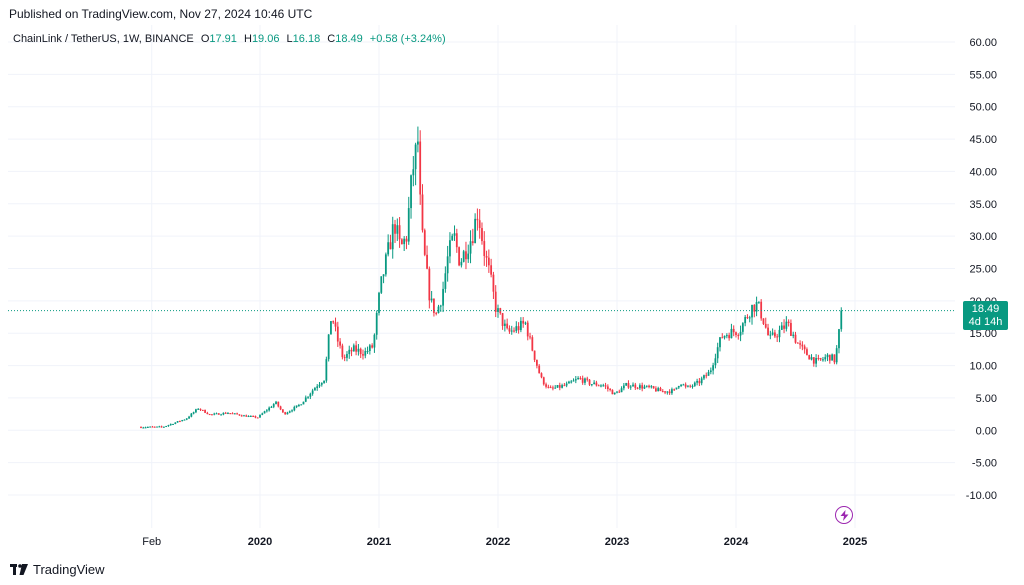 Image resolution: width=1024 pixels, height=585 pixels. Describe the element at coordinates (379, 542) in the screenshot. I see `x-tick-label: 2021` at that location.